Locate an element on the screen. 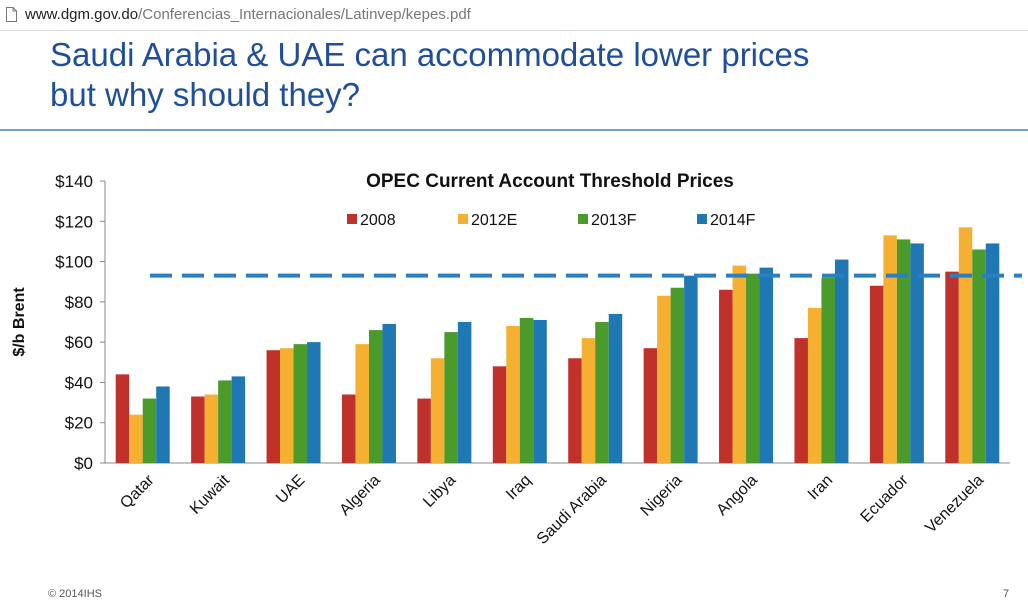 This screenshot has width=1028, height=608. bar-ecuador-2012e is located at coordinates (890, 349).